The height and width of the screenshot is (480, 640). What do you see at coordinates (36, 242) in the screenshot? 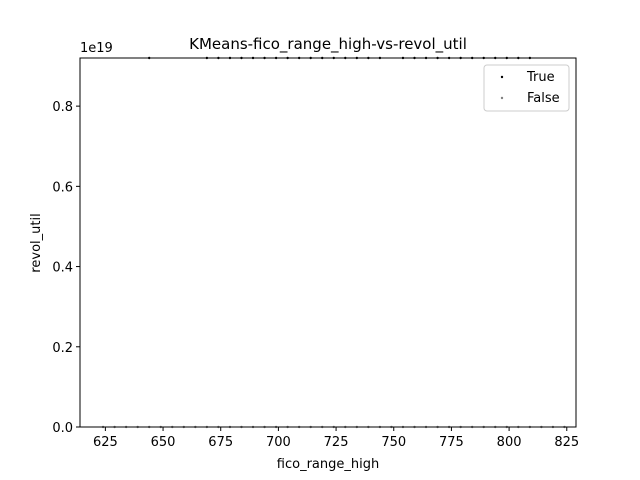
I see `y-axis-label: revol_util` at bounding box center [36, 242].